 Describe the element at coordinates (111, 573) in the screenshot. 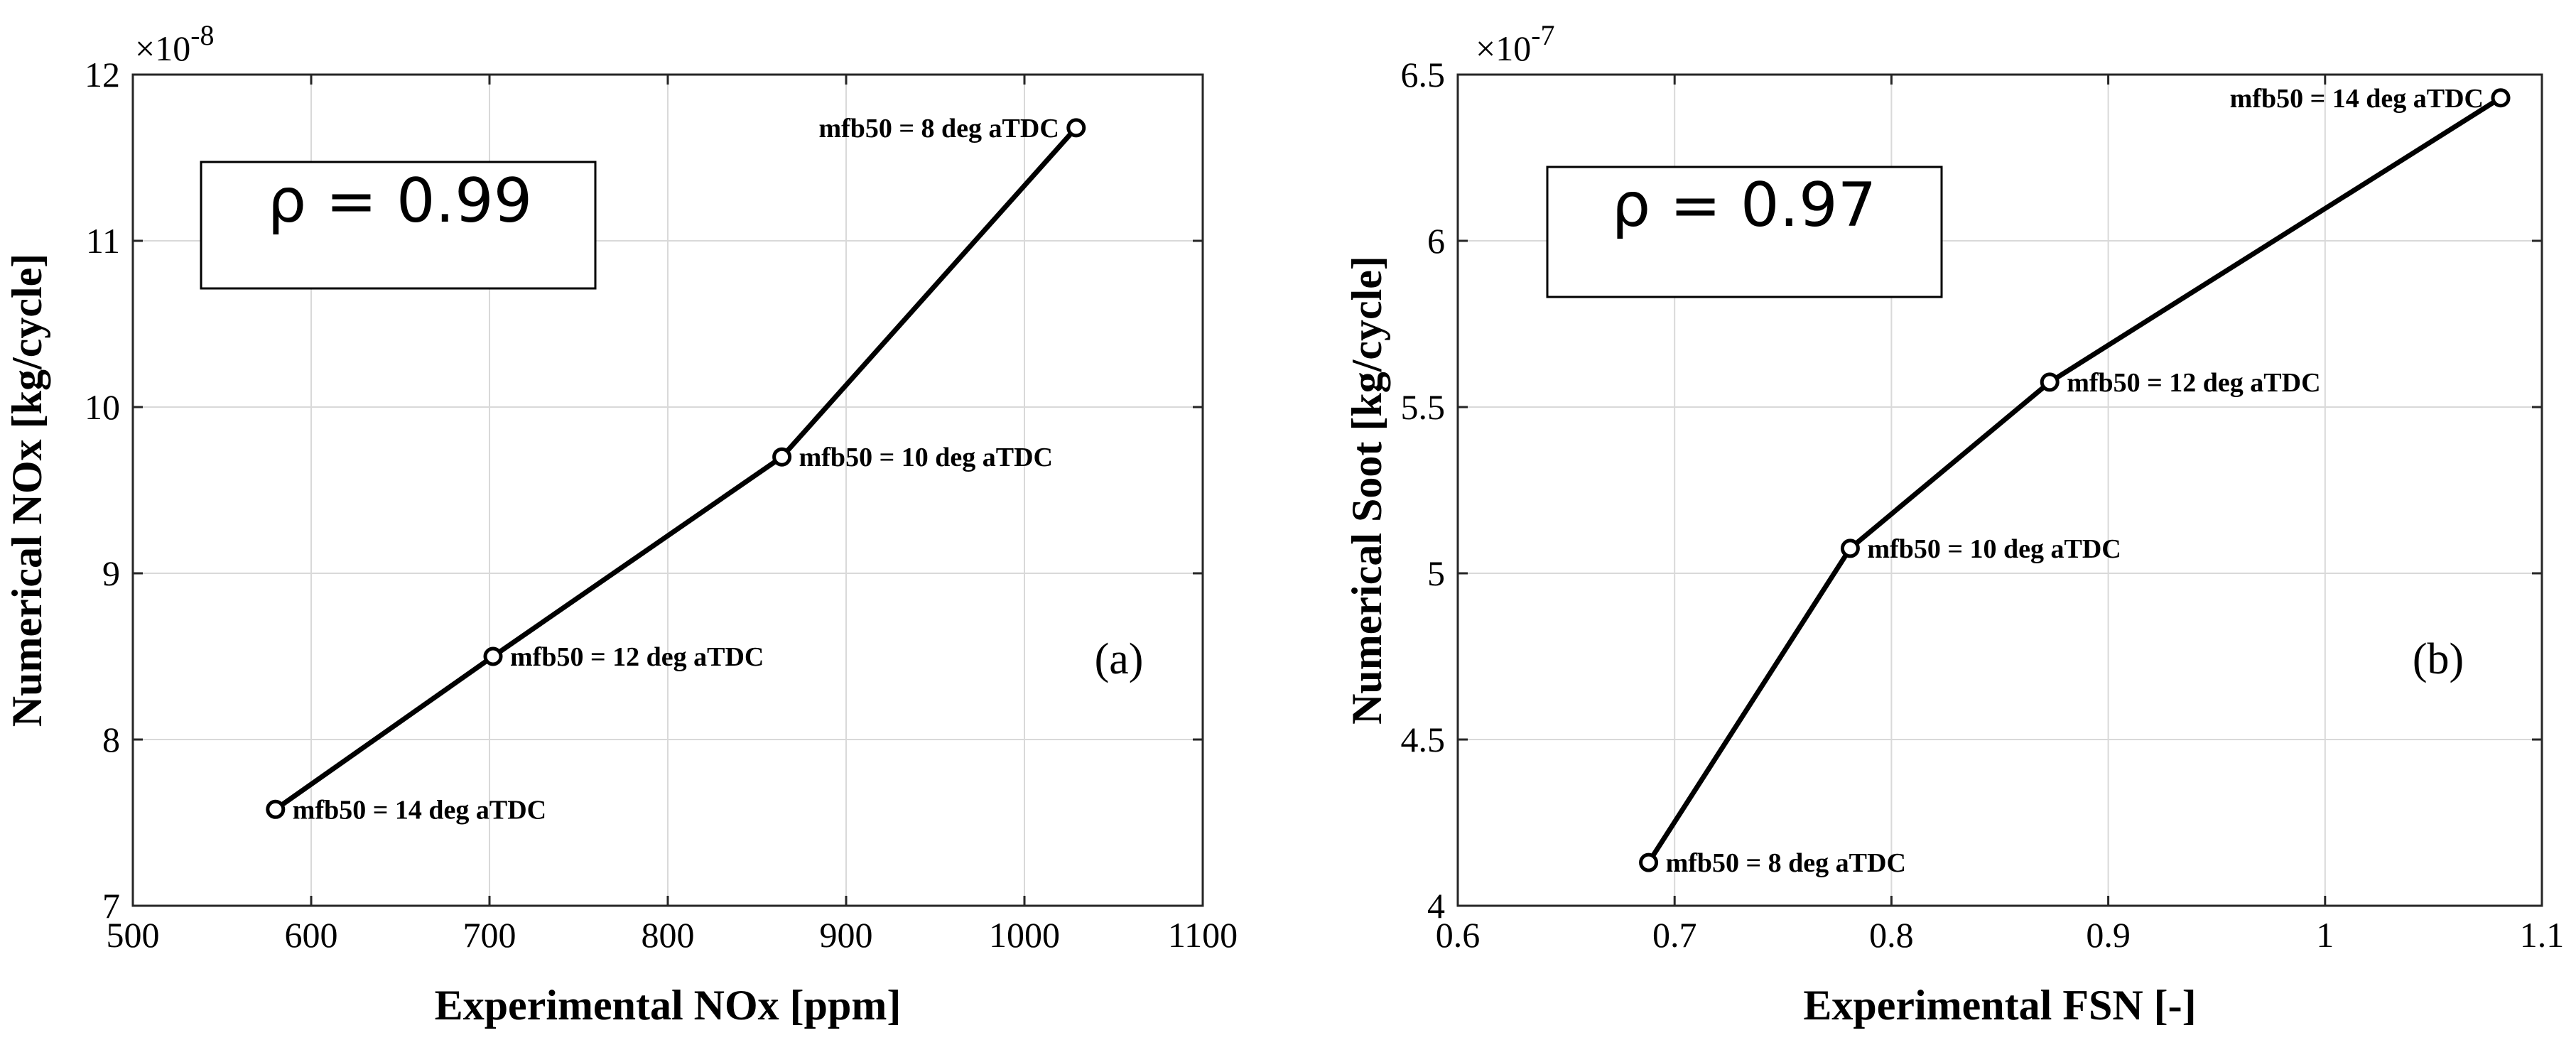

I see `y-tick-label: 9` at that location.